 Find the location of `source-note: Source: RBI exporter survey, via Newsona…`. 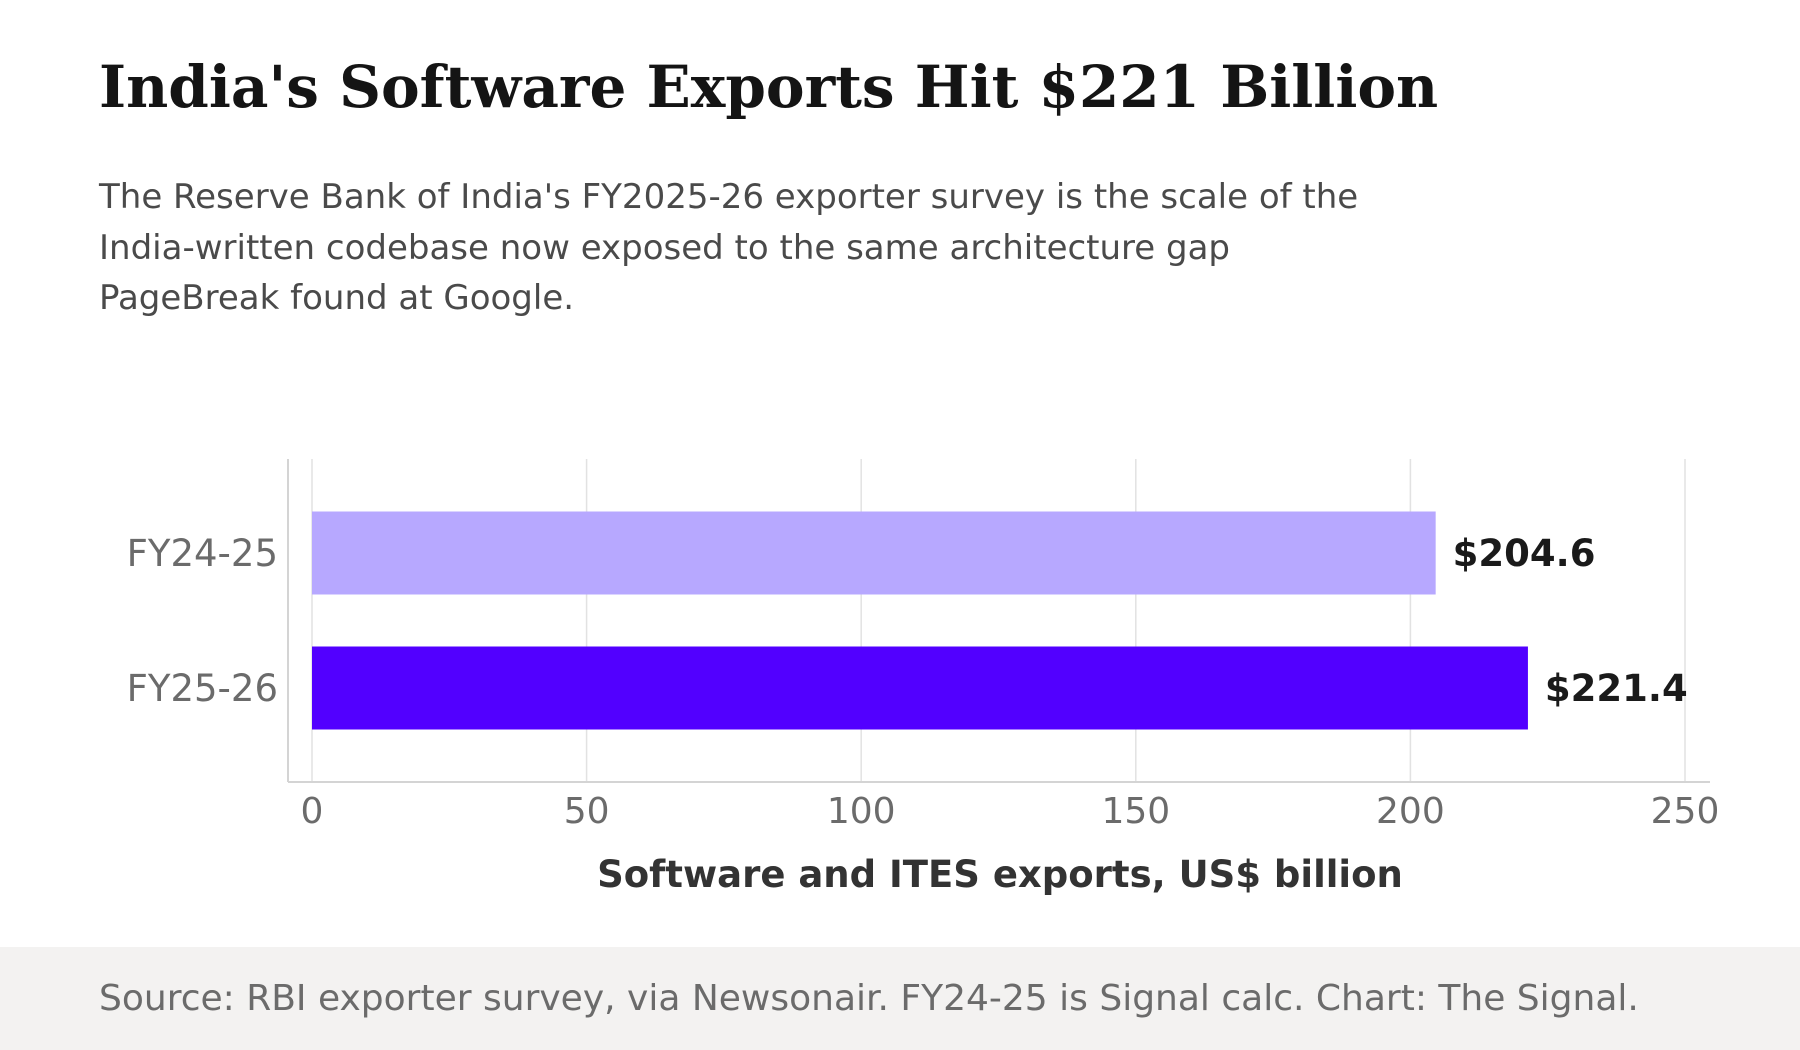

source-note: Source: RBI exporter survey, via Newsona… is located at coordinates (869, 998).